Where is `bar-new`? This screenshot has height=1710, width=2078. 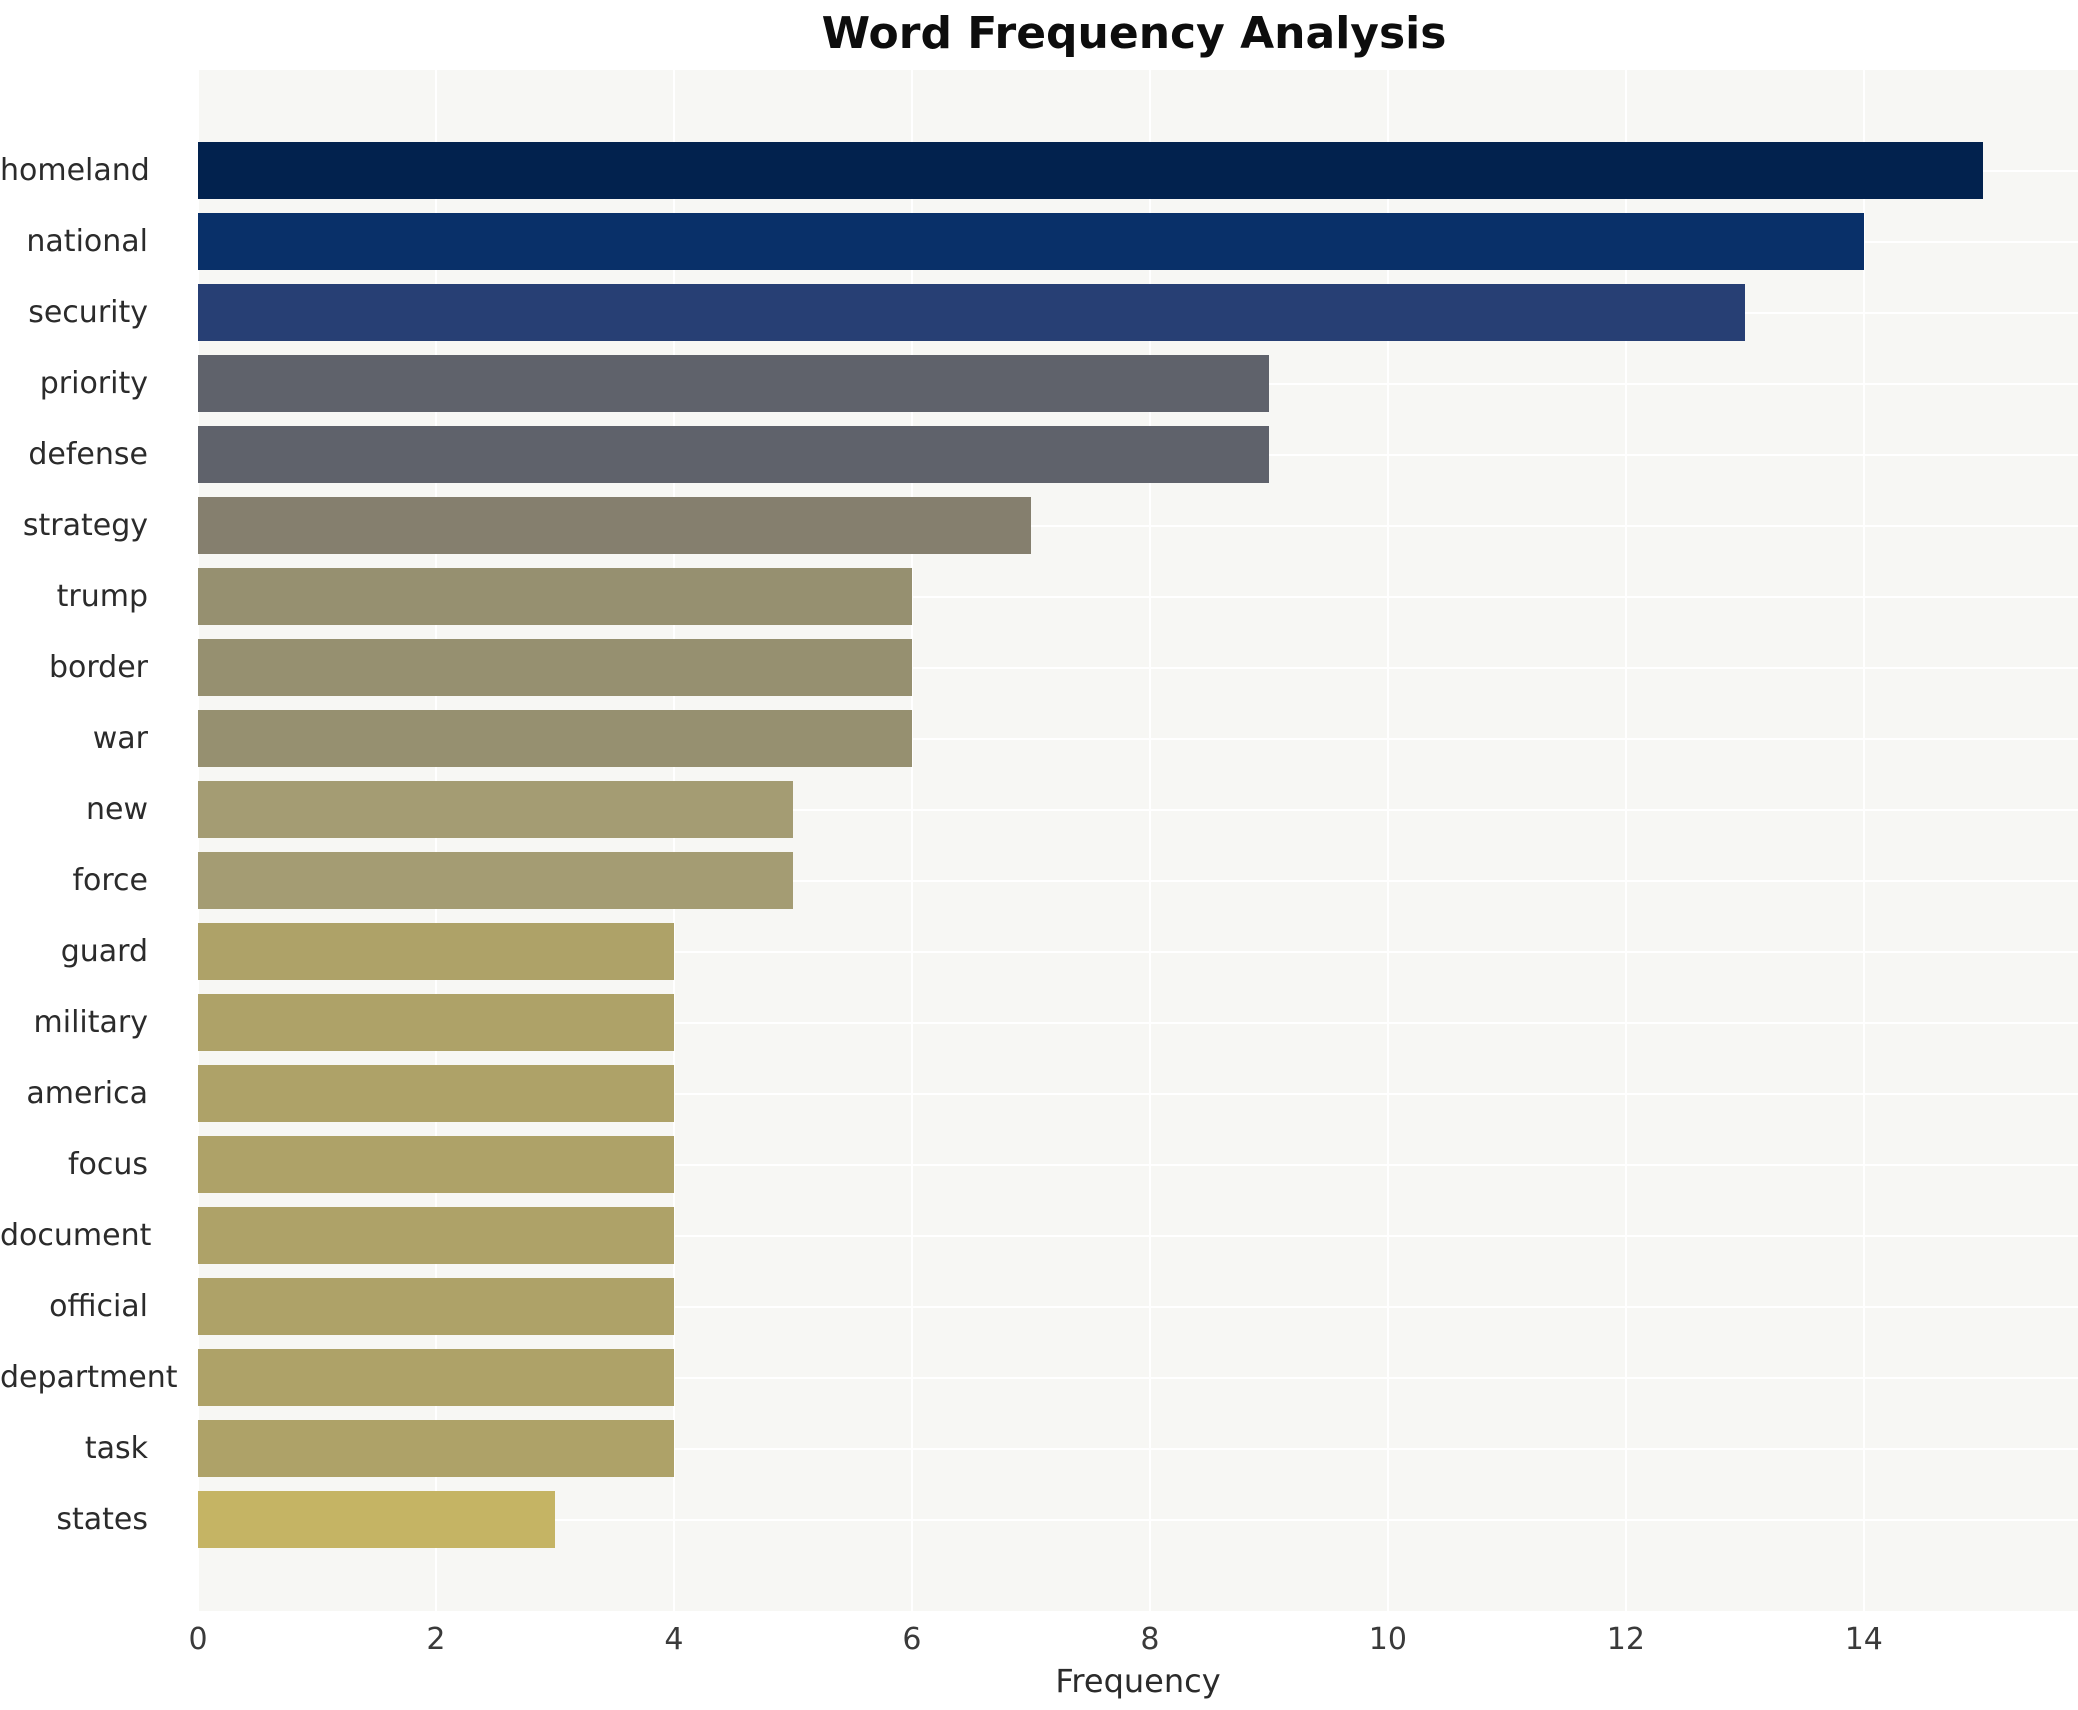
bar-new is located at coordinates (495, 809).